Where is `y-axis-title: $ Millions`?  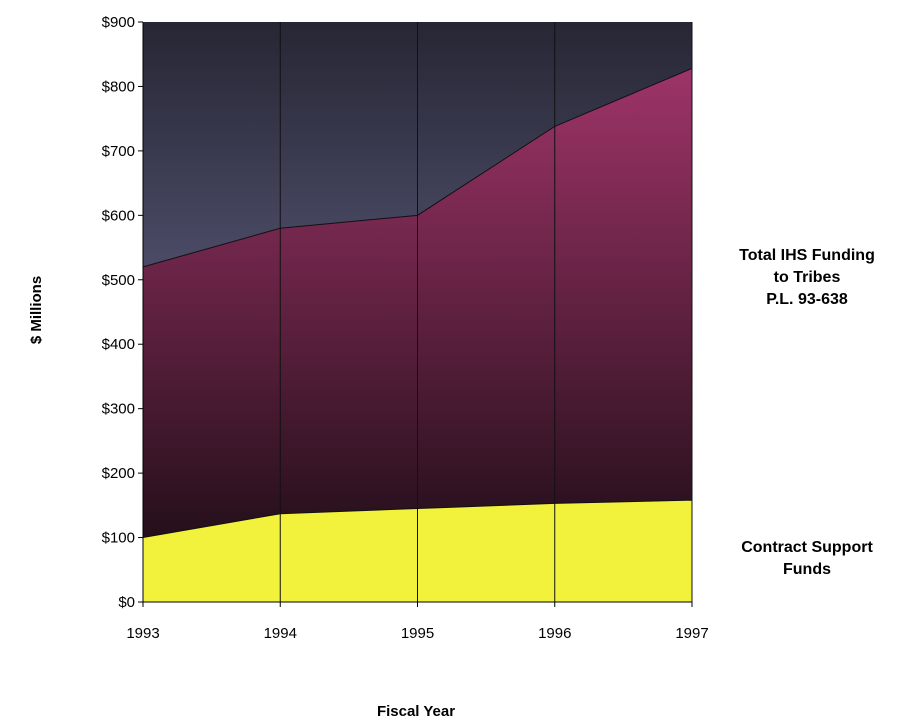
y-axis-title: $ Millions is located at coordinates (36, 310).